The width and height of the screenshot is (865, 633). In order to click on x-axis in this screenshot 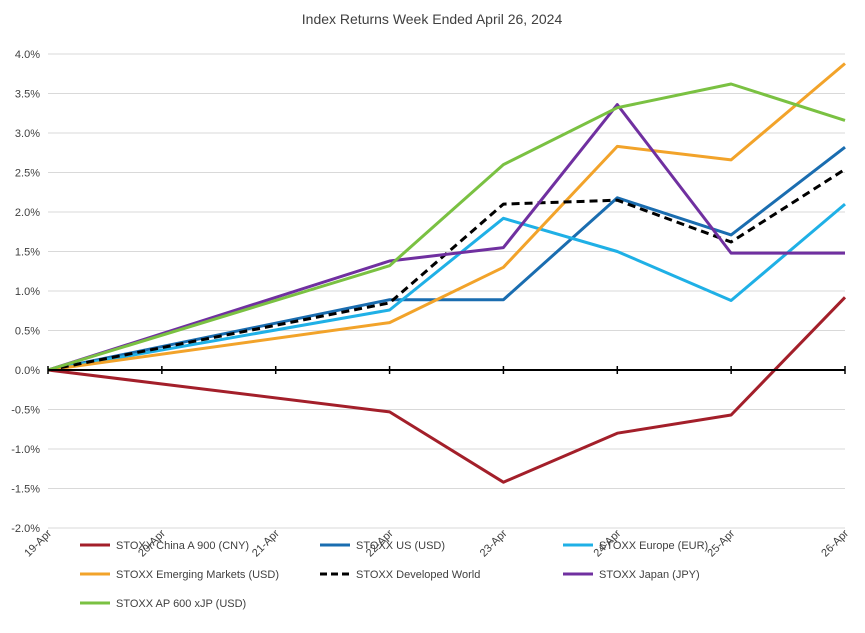, I will do `click(446, 370)`.